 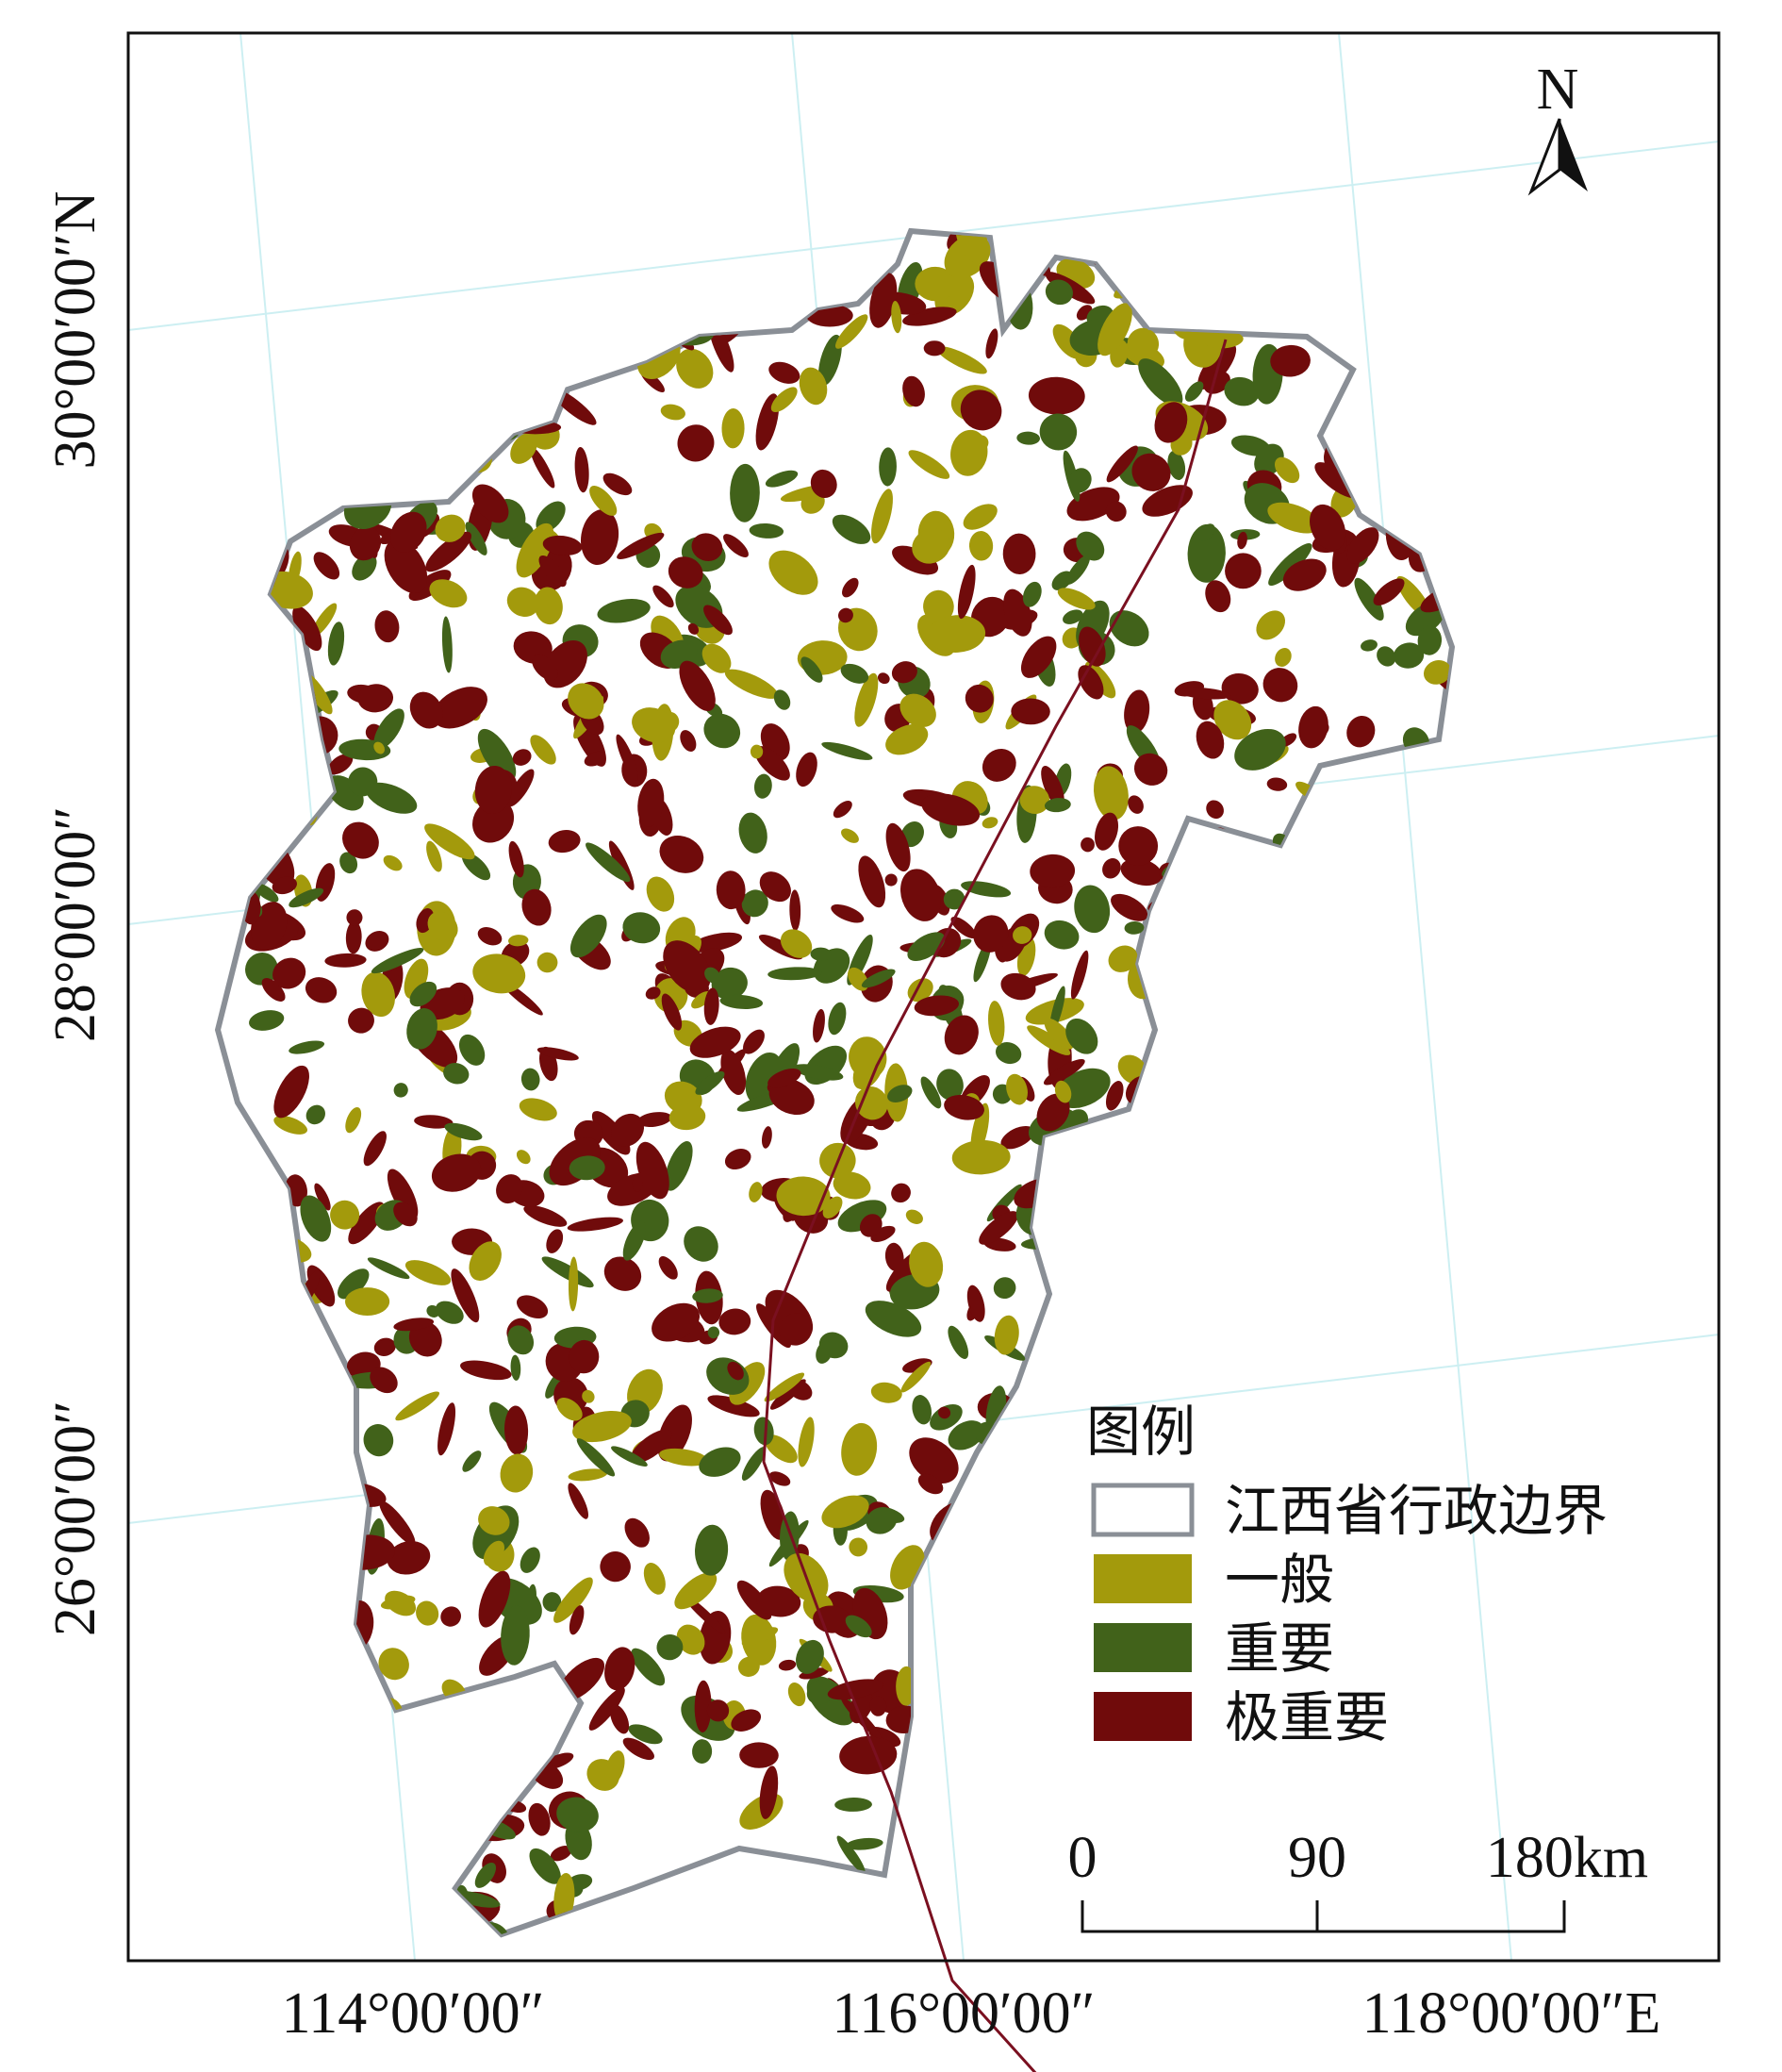 What do you see at coordinates (413, 2013) in the screenshot?
I see `longitude-label: 114°00′00″` at bounding box center [413, 2013].